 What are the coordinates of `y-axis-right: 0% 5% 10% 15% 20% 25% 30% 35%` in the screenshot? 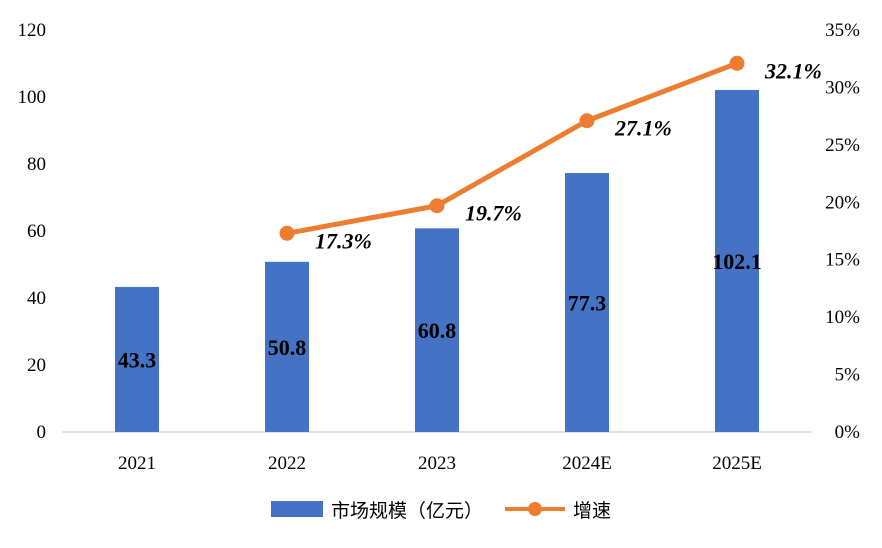 It's located at (842, 231).